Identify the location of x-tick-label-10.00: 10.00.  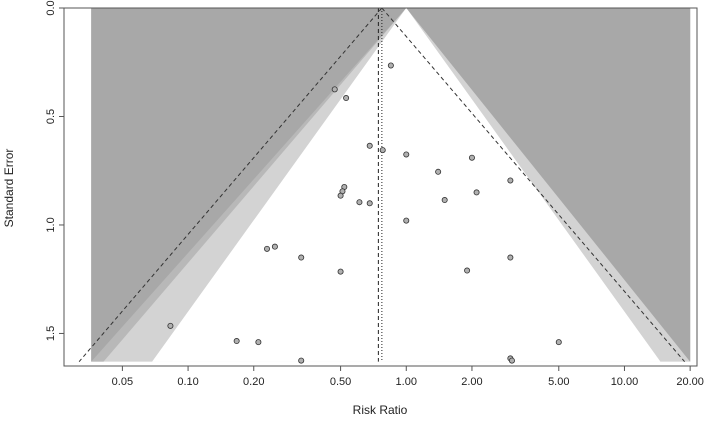
(625, 382).